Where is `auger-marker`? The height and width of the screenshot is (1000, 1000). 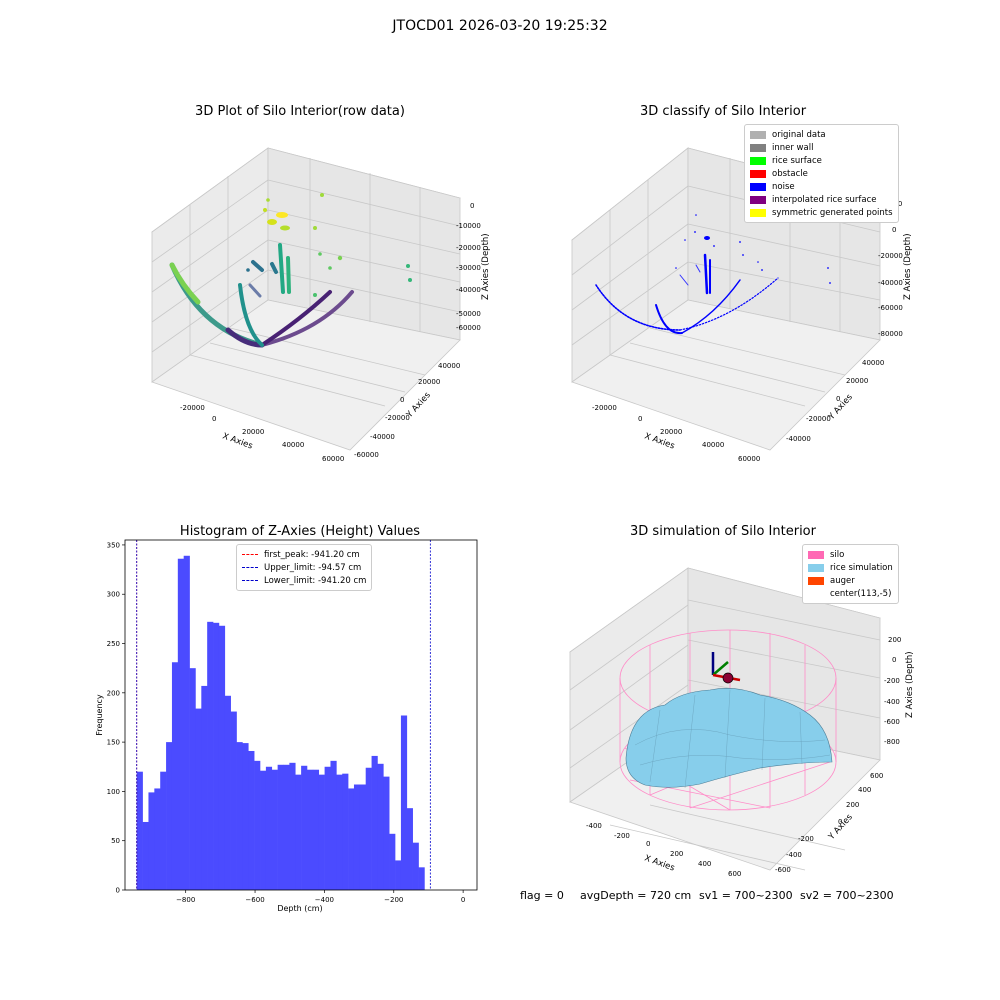 auger-marker is located at coordinates (726, 668).